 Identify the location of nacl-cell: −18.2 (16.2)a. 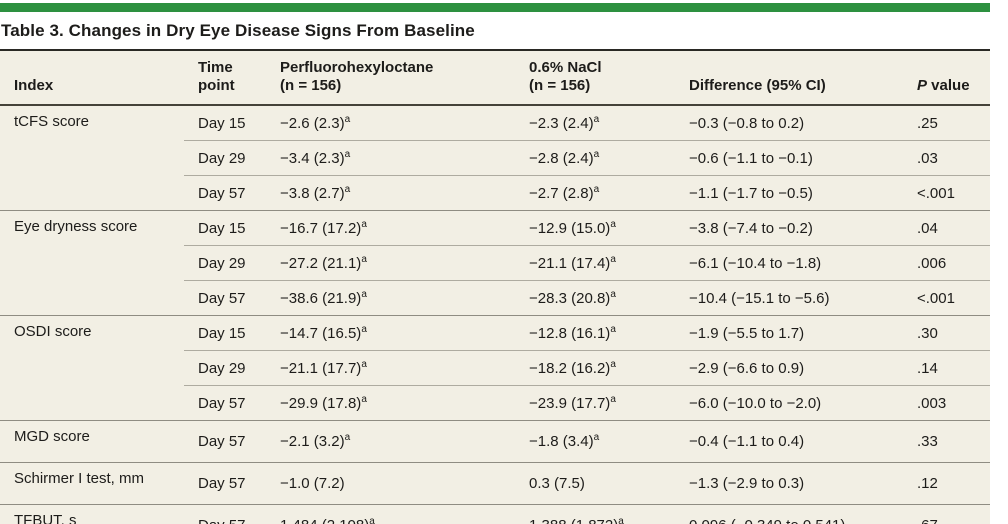
(595, 368).